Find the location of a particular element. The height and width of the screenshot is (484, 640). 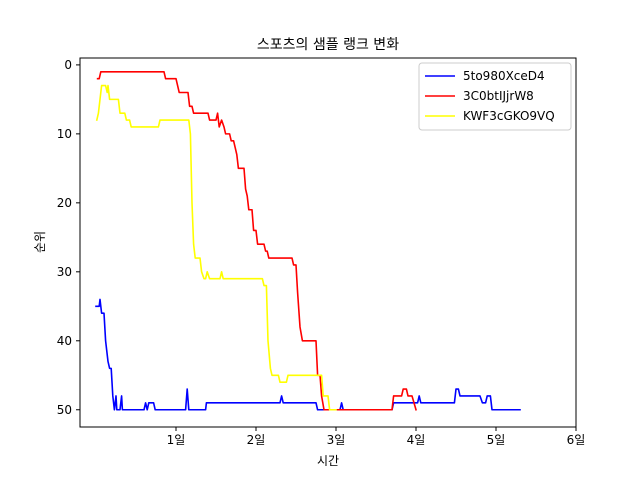

legend: 5to980XceD4 3C0btIJjrW8 KWF3cGKO9VQ is located at coordinates (495, 96).